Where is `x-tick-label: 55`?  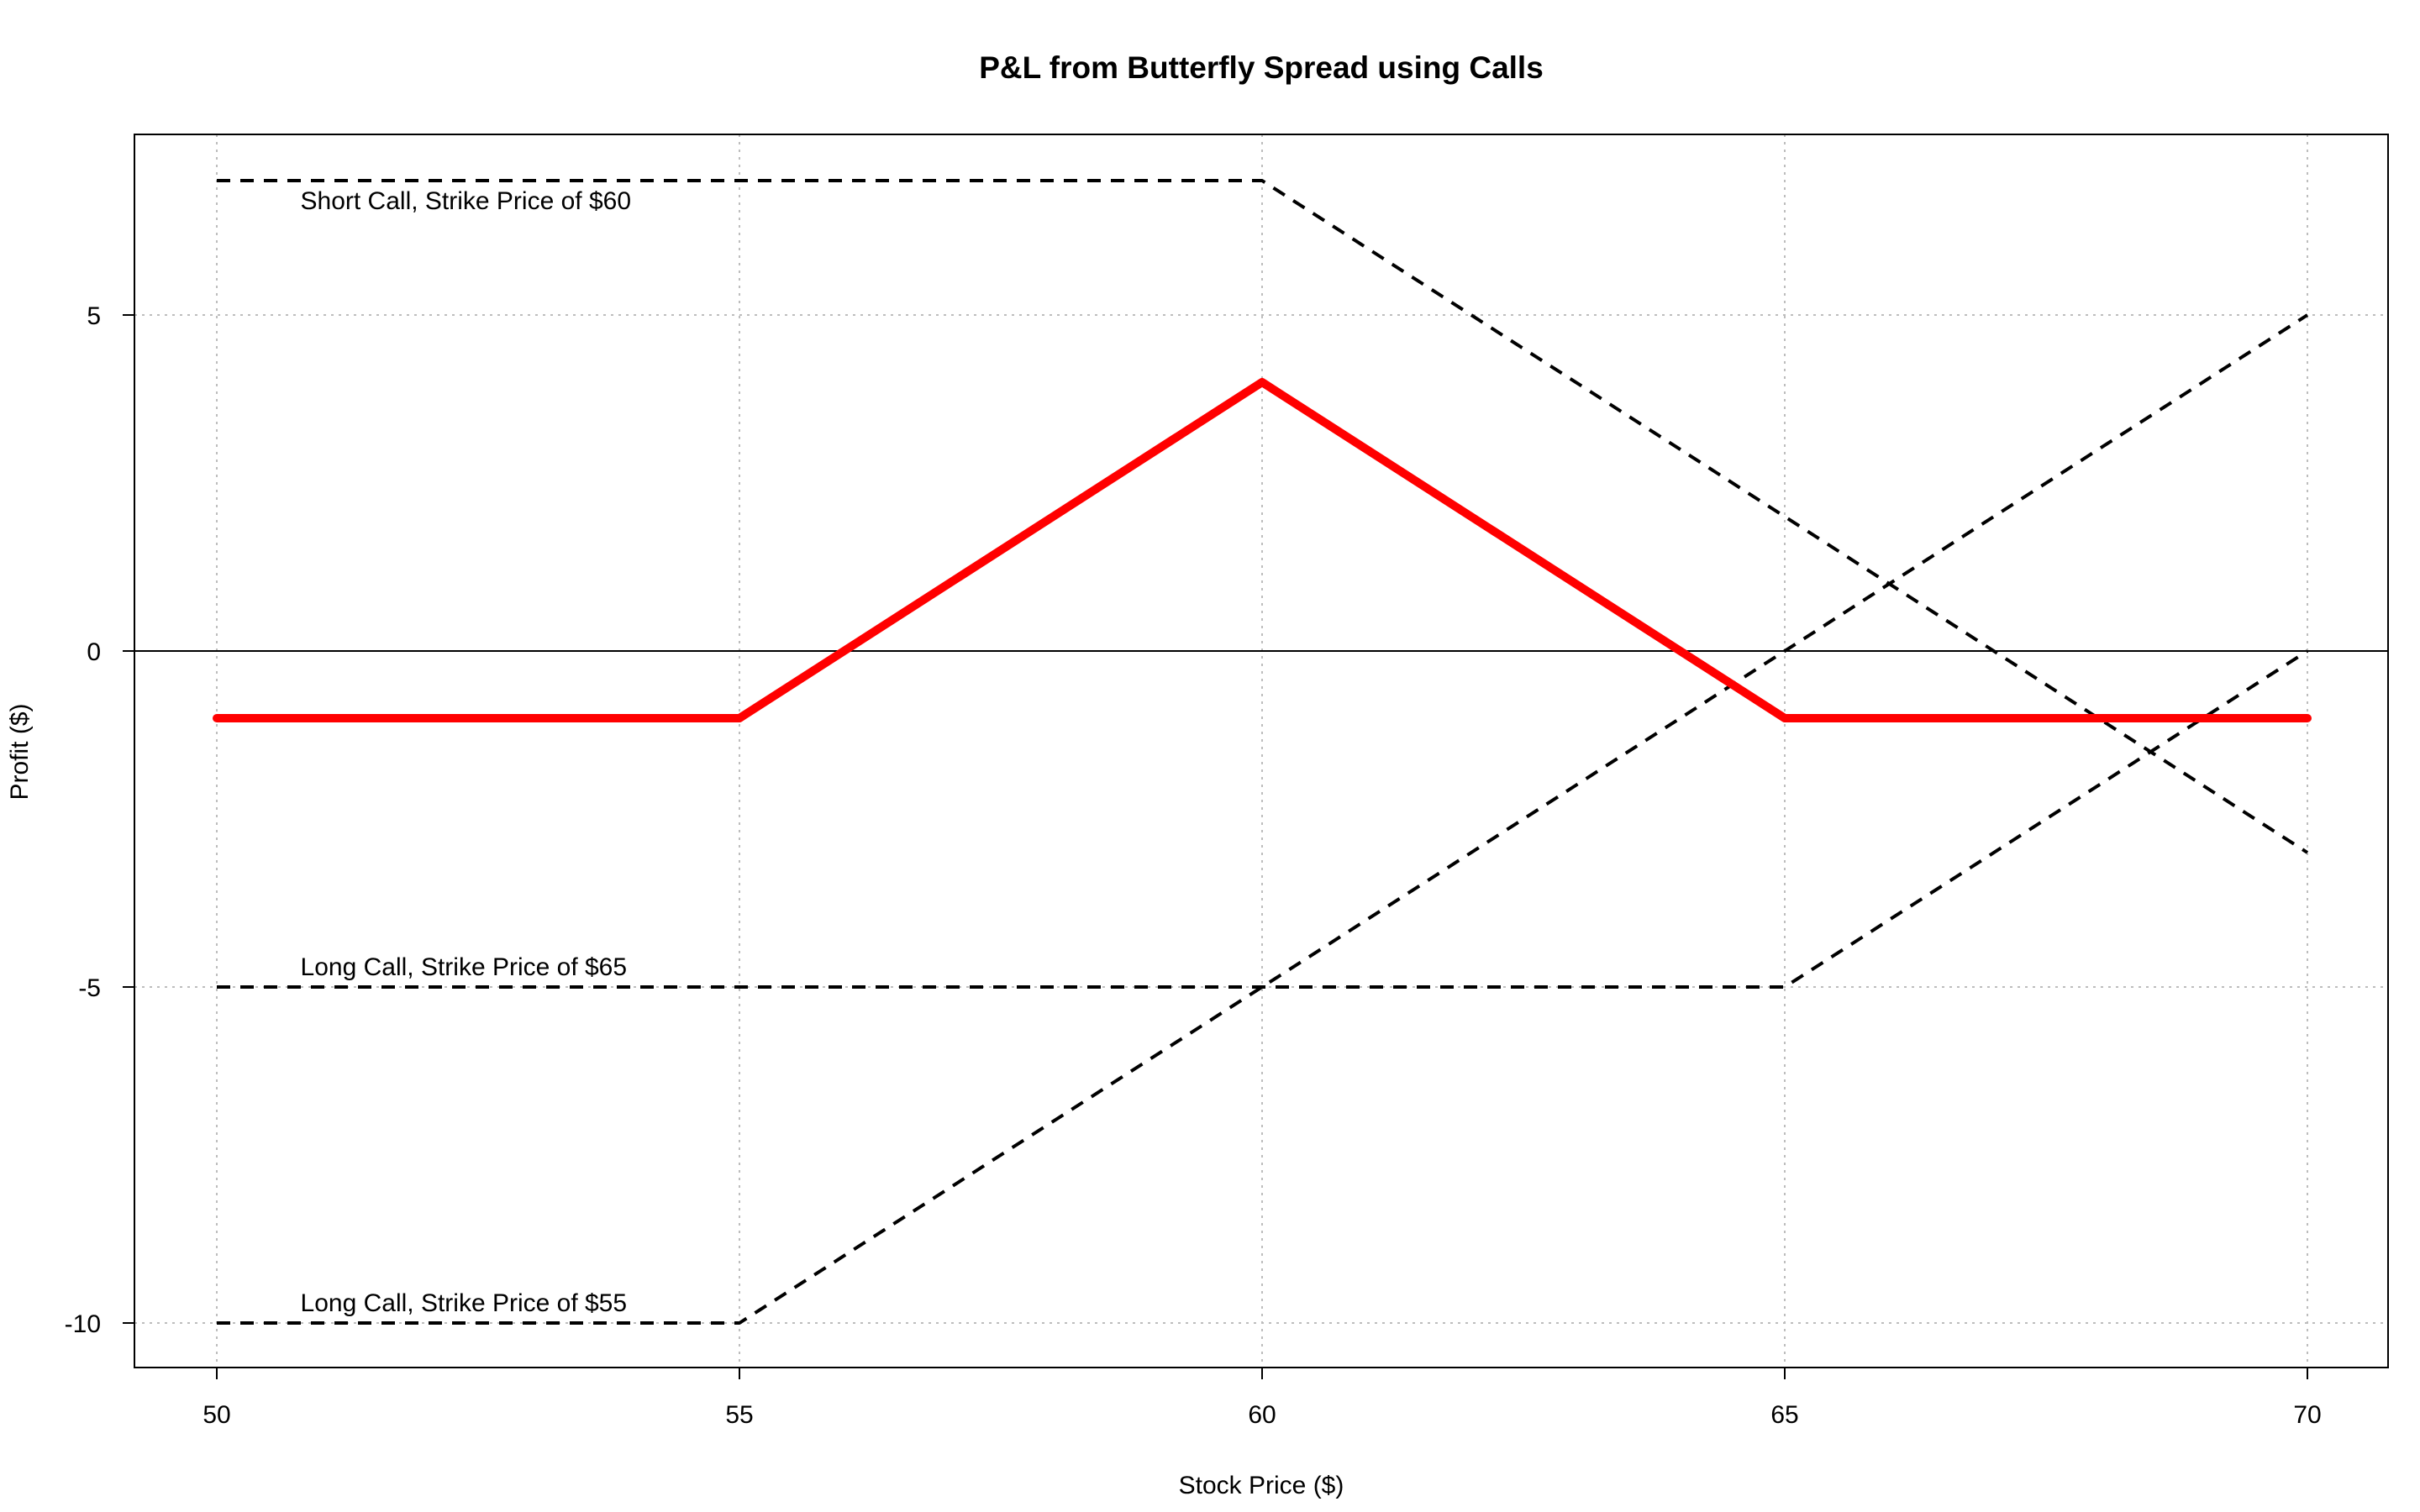 x-tick-label: 55 is located at coordinates (739, 1415).